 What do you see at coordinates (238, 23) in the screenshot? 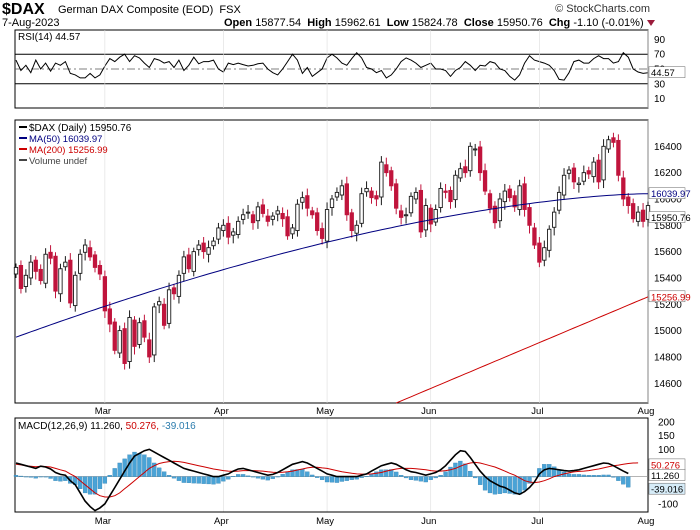
I see `open-label: Open` at bounding box center [238, 23].